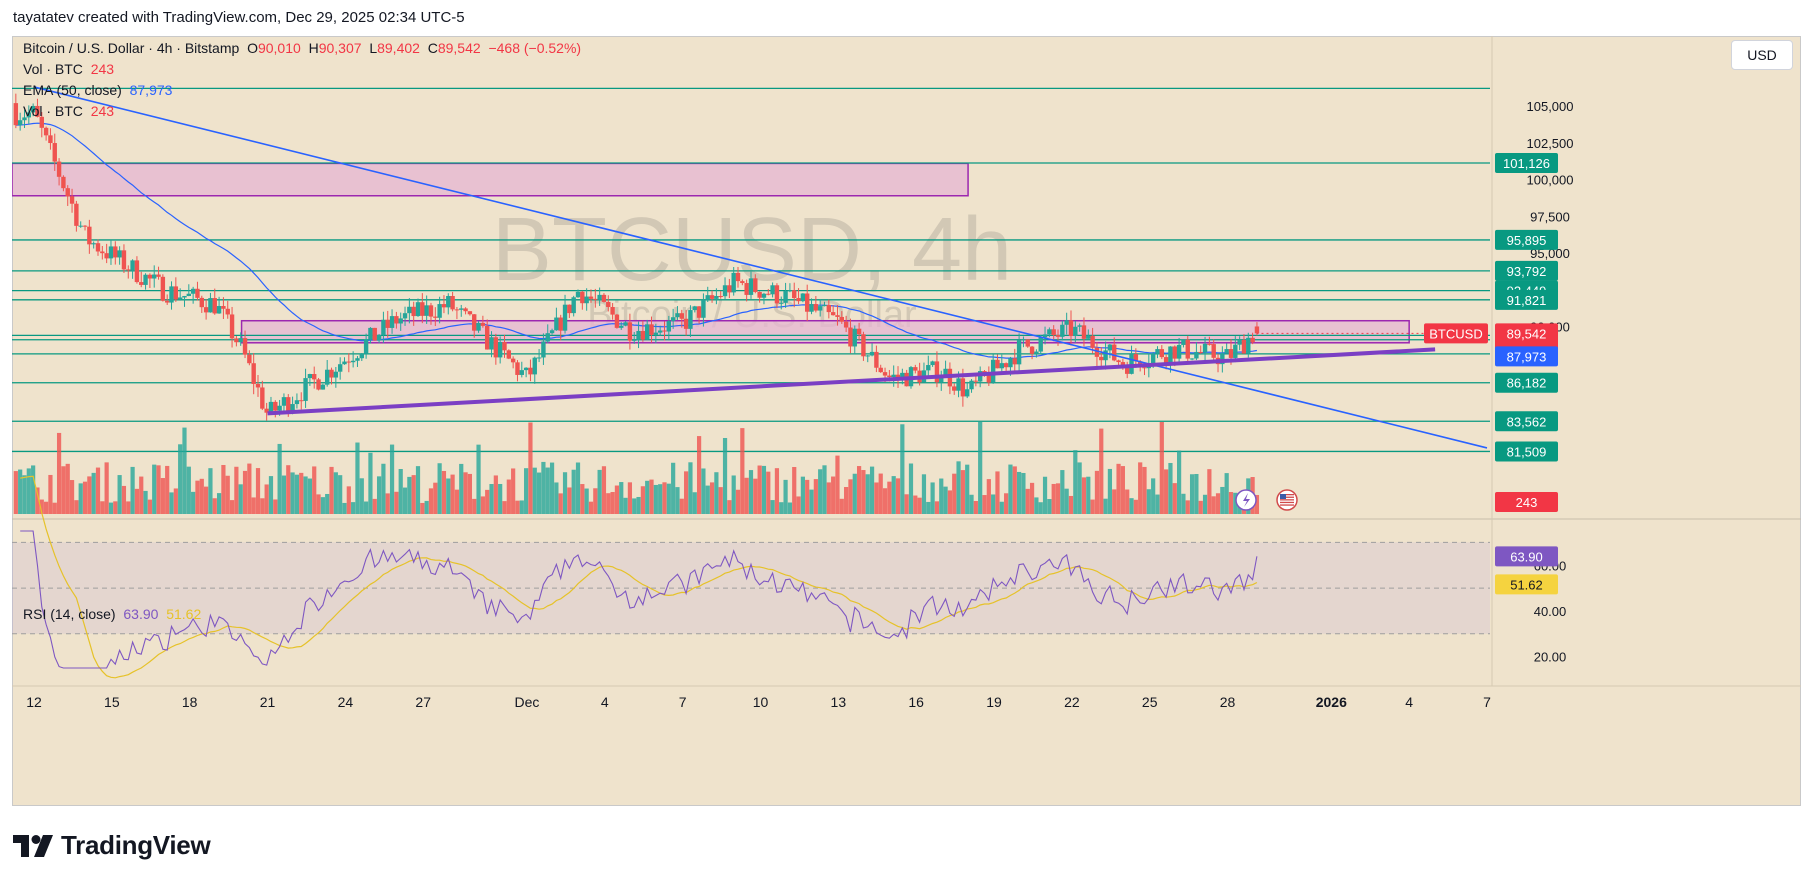  What do you see at coordinates (1527, 421) in the screenshot?
I see `level-price-tag-text: 83,562` at bounding box center [1527, 421].